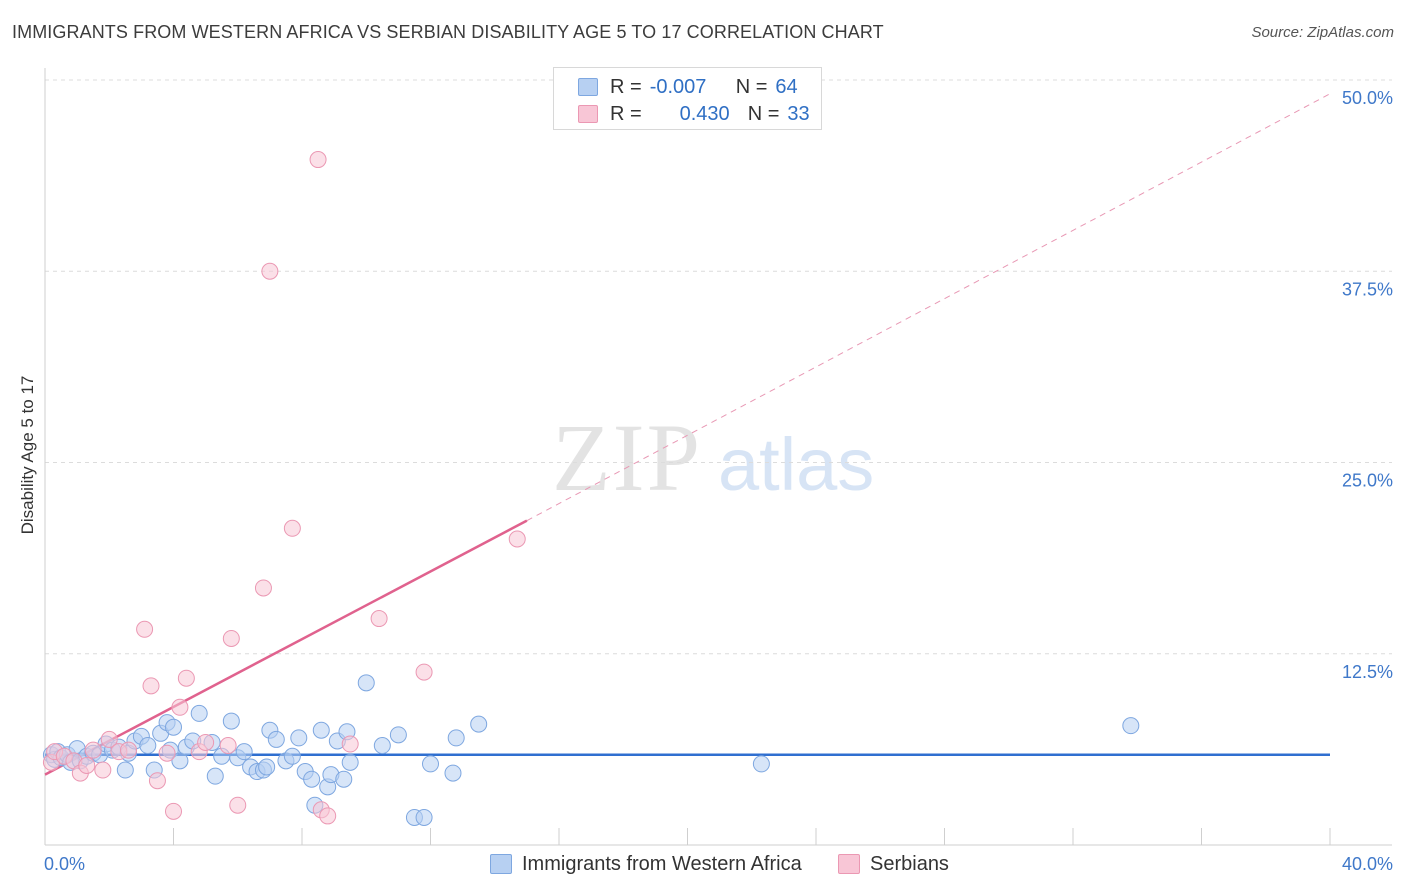 This screenshot has width=1406, height=892. Describe the element at coordinates (286, 647) in the screenshot. I see `trend-line-serbians` at that location.